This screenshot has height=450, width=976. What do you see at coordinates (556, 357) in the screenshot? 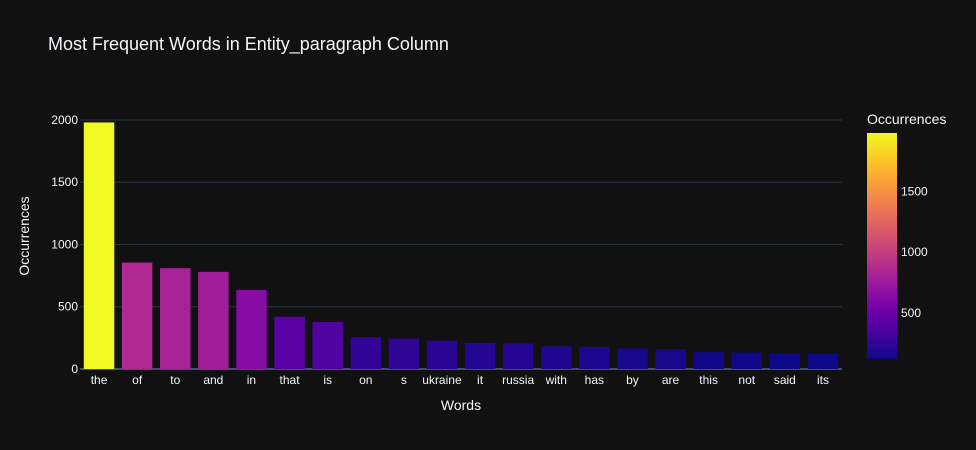
I see `bar-with` at bounding box center [556, 357].